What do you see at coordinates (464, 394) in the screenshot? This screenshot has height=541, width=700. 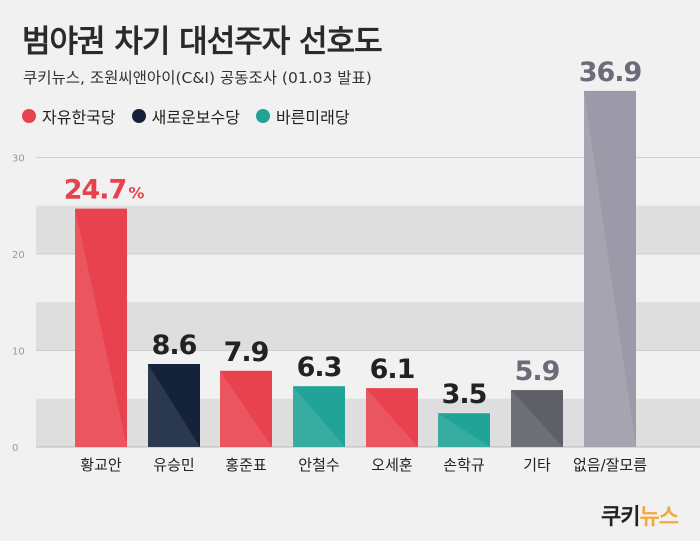 I see `value-label: 3.5` at bounding box center [464, 394].